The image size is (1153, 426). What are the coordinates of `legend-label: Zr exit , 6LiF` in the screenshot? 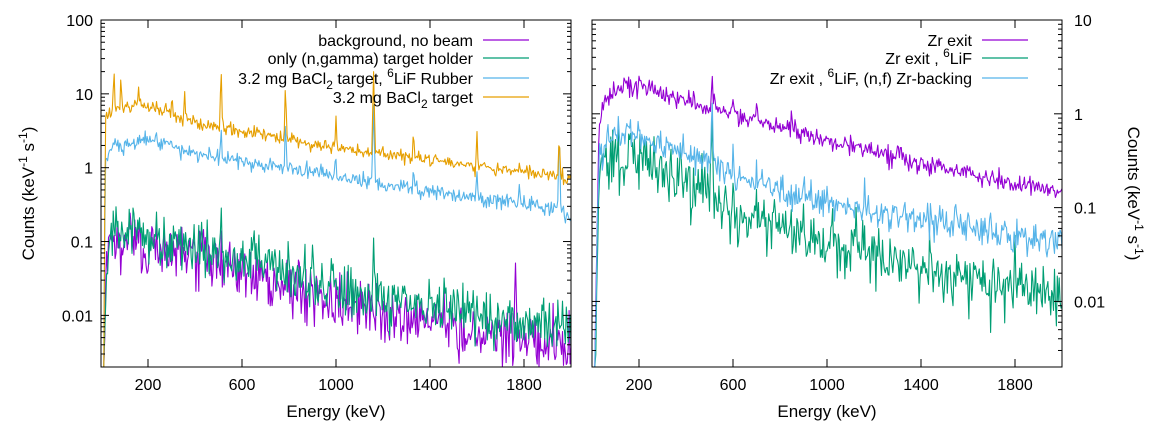 It's located at (928, 57).